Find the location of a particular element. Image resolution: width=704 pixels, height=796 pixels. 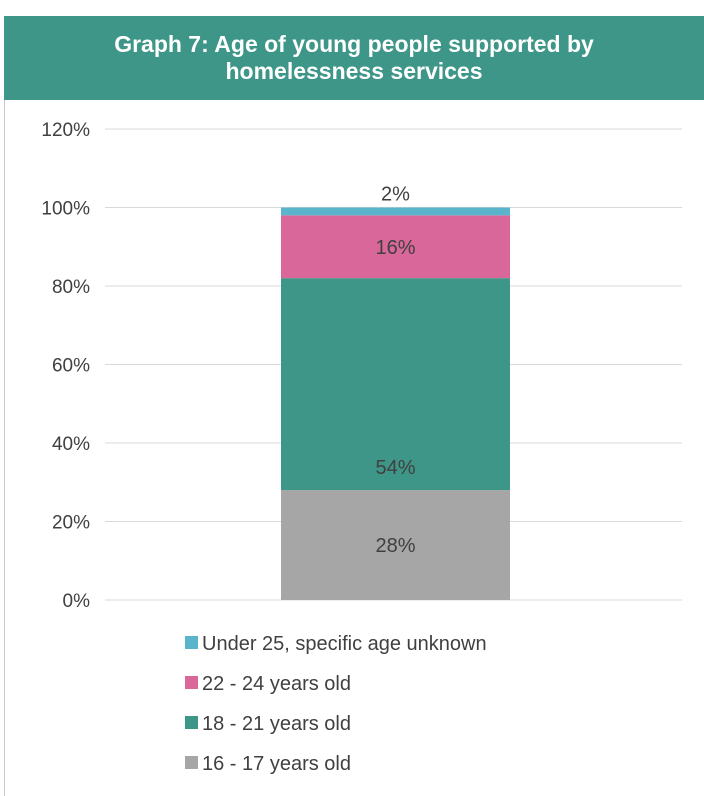

data-label: 28% is located at coordinates (395, 546).